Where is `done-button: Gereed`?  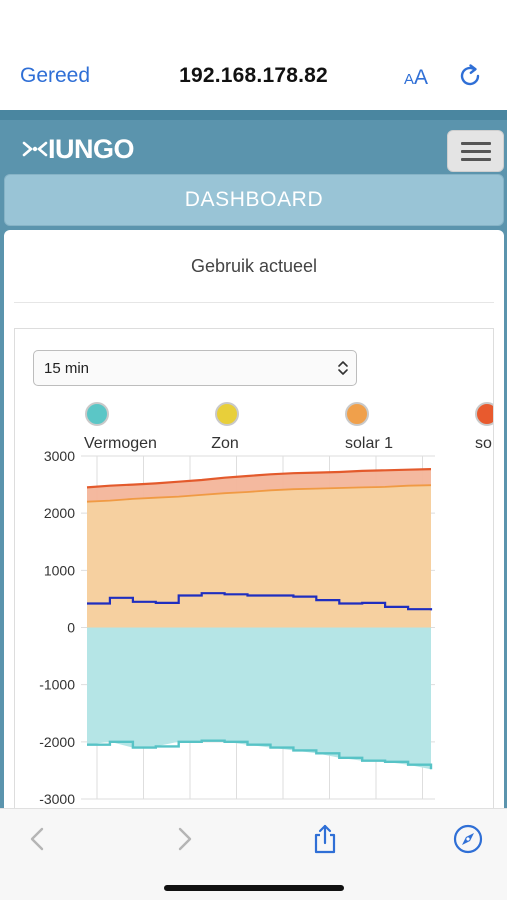
done-button: Gereed is located at coordinates (55, 75).